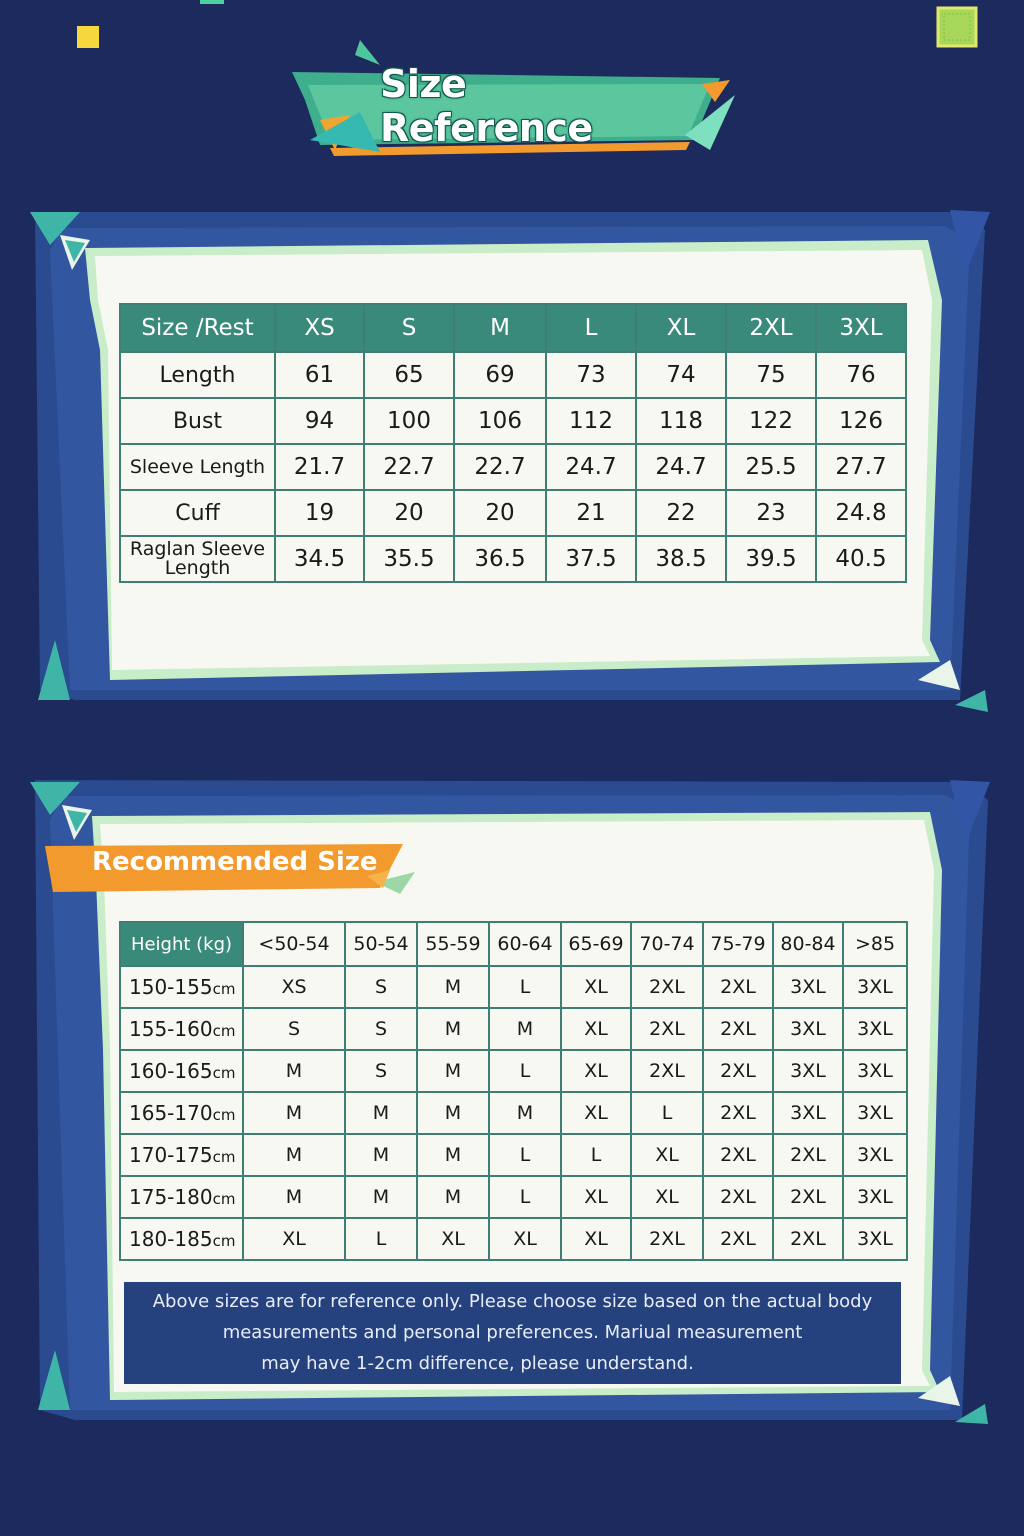 This screenshot has width=1024, height=1536. What do you see at coordinates (591, 513) in the screenshot?
I see `table-cell: 21` at bounding box center [591, 513].